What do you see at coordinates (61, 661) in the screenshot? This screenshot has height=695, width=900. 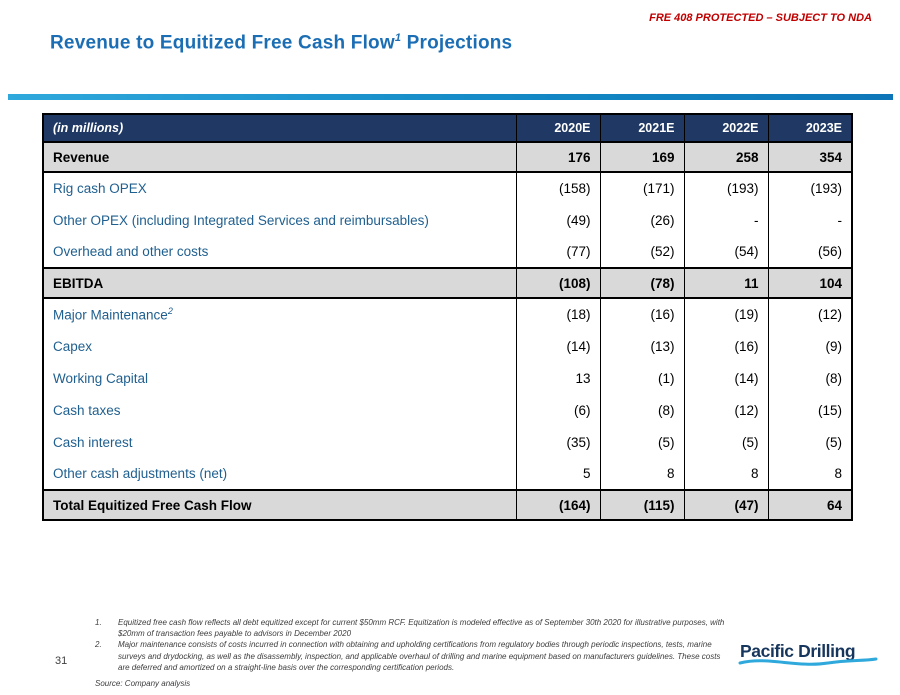 I see `page-number: 31` at bounding box center [61, 661].